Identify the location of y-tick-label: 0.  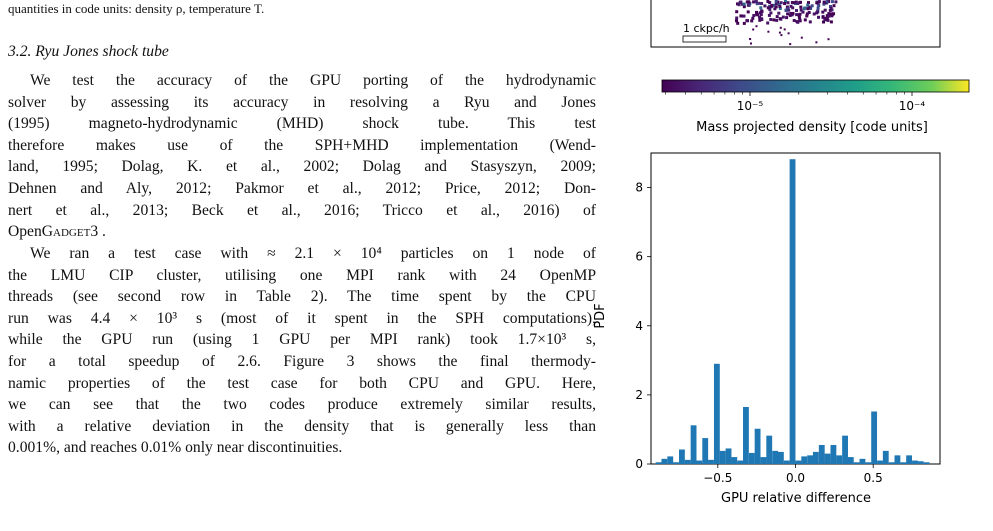
(639, 464).